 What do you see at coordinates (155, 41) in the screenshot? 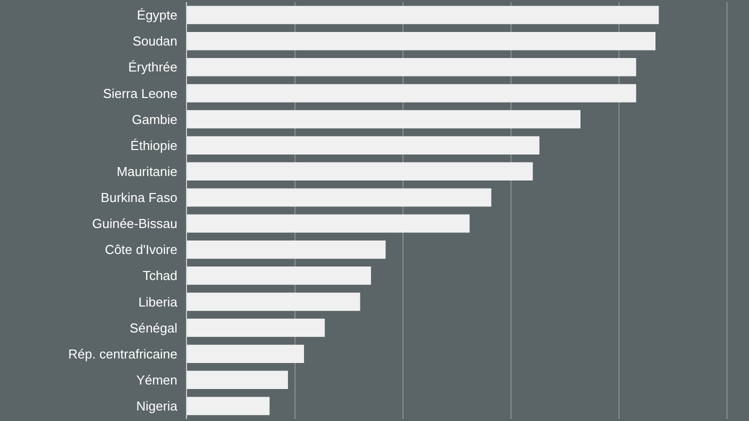
I see `y-tick-label: Soudan` at bounding box center [155, 41].